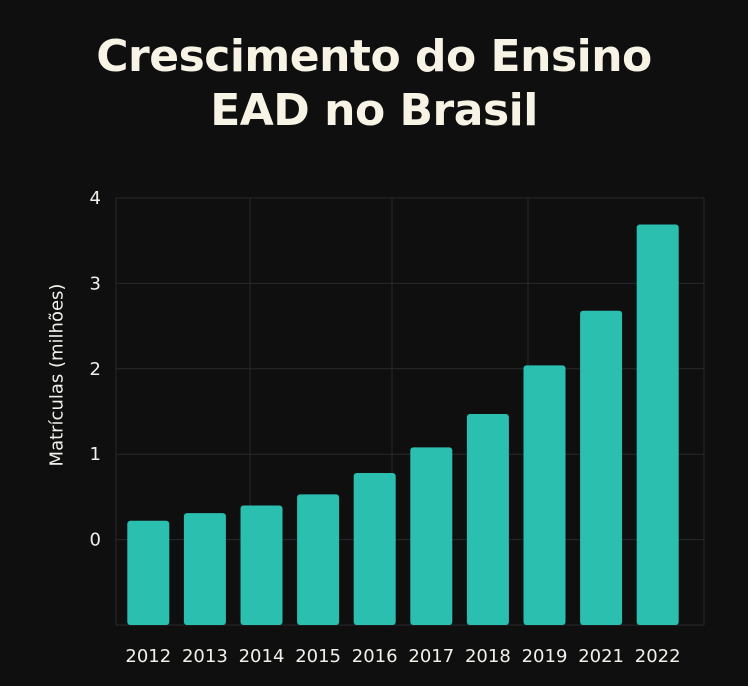 Image resolution: width=748 pixels, height=686 pixels. I want to click on x-tick-label: 2019, so click(545, 656).